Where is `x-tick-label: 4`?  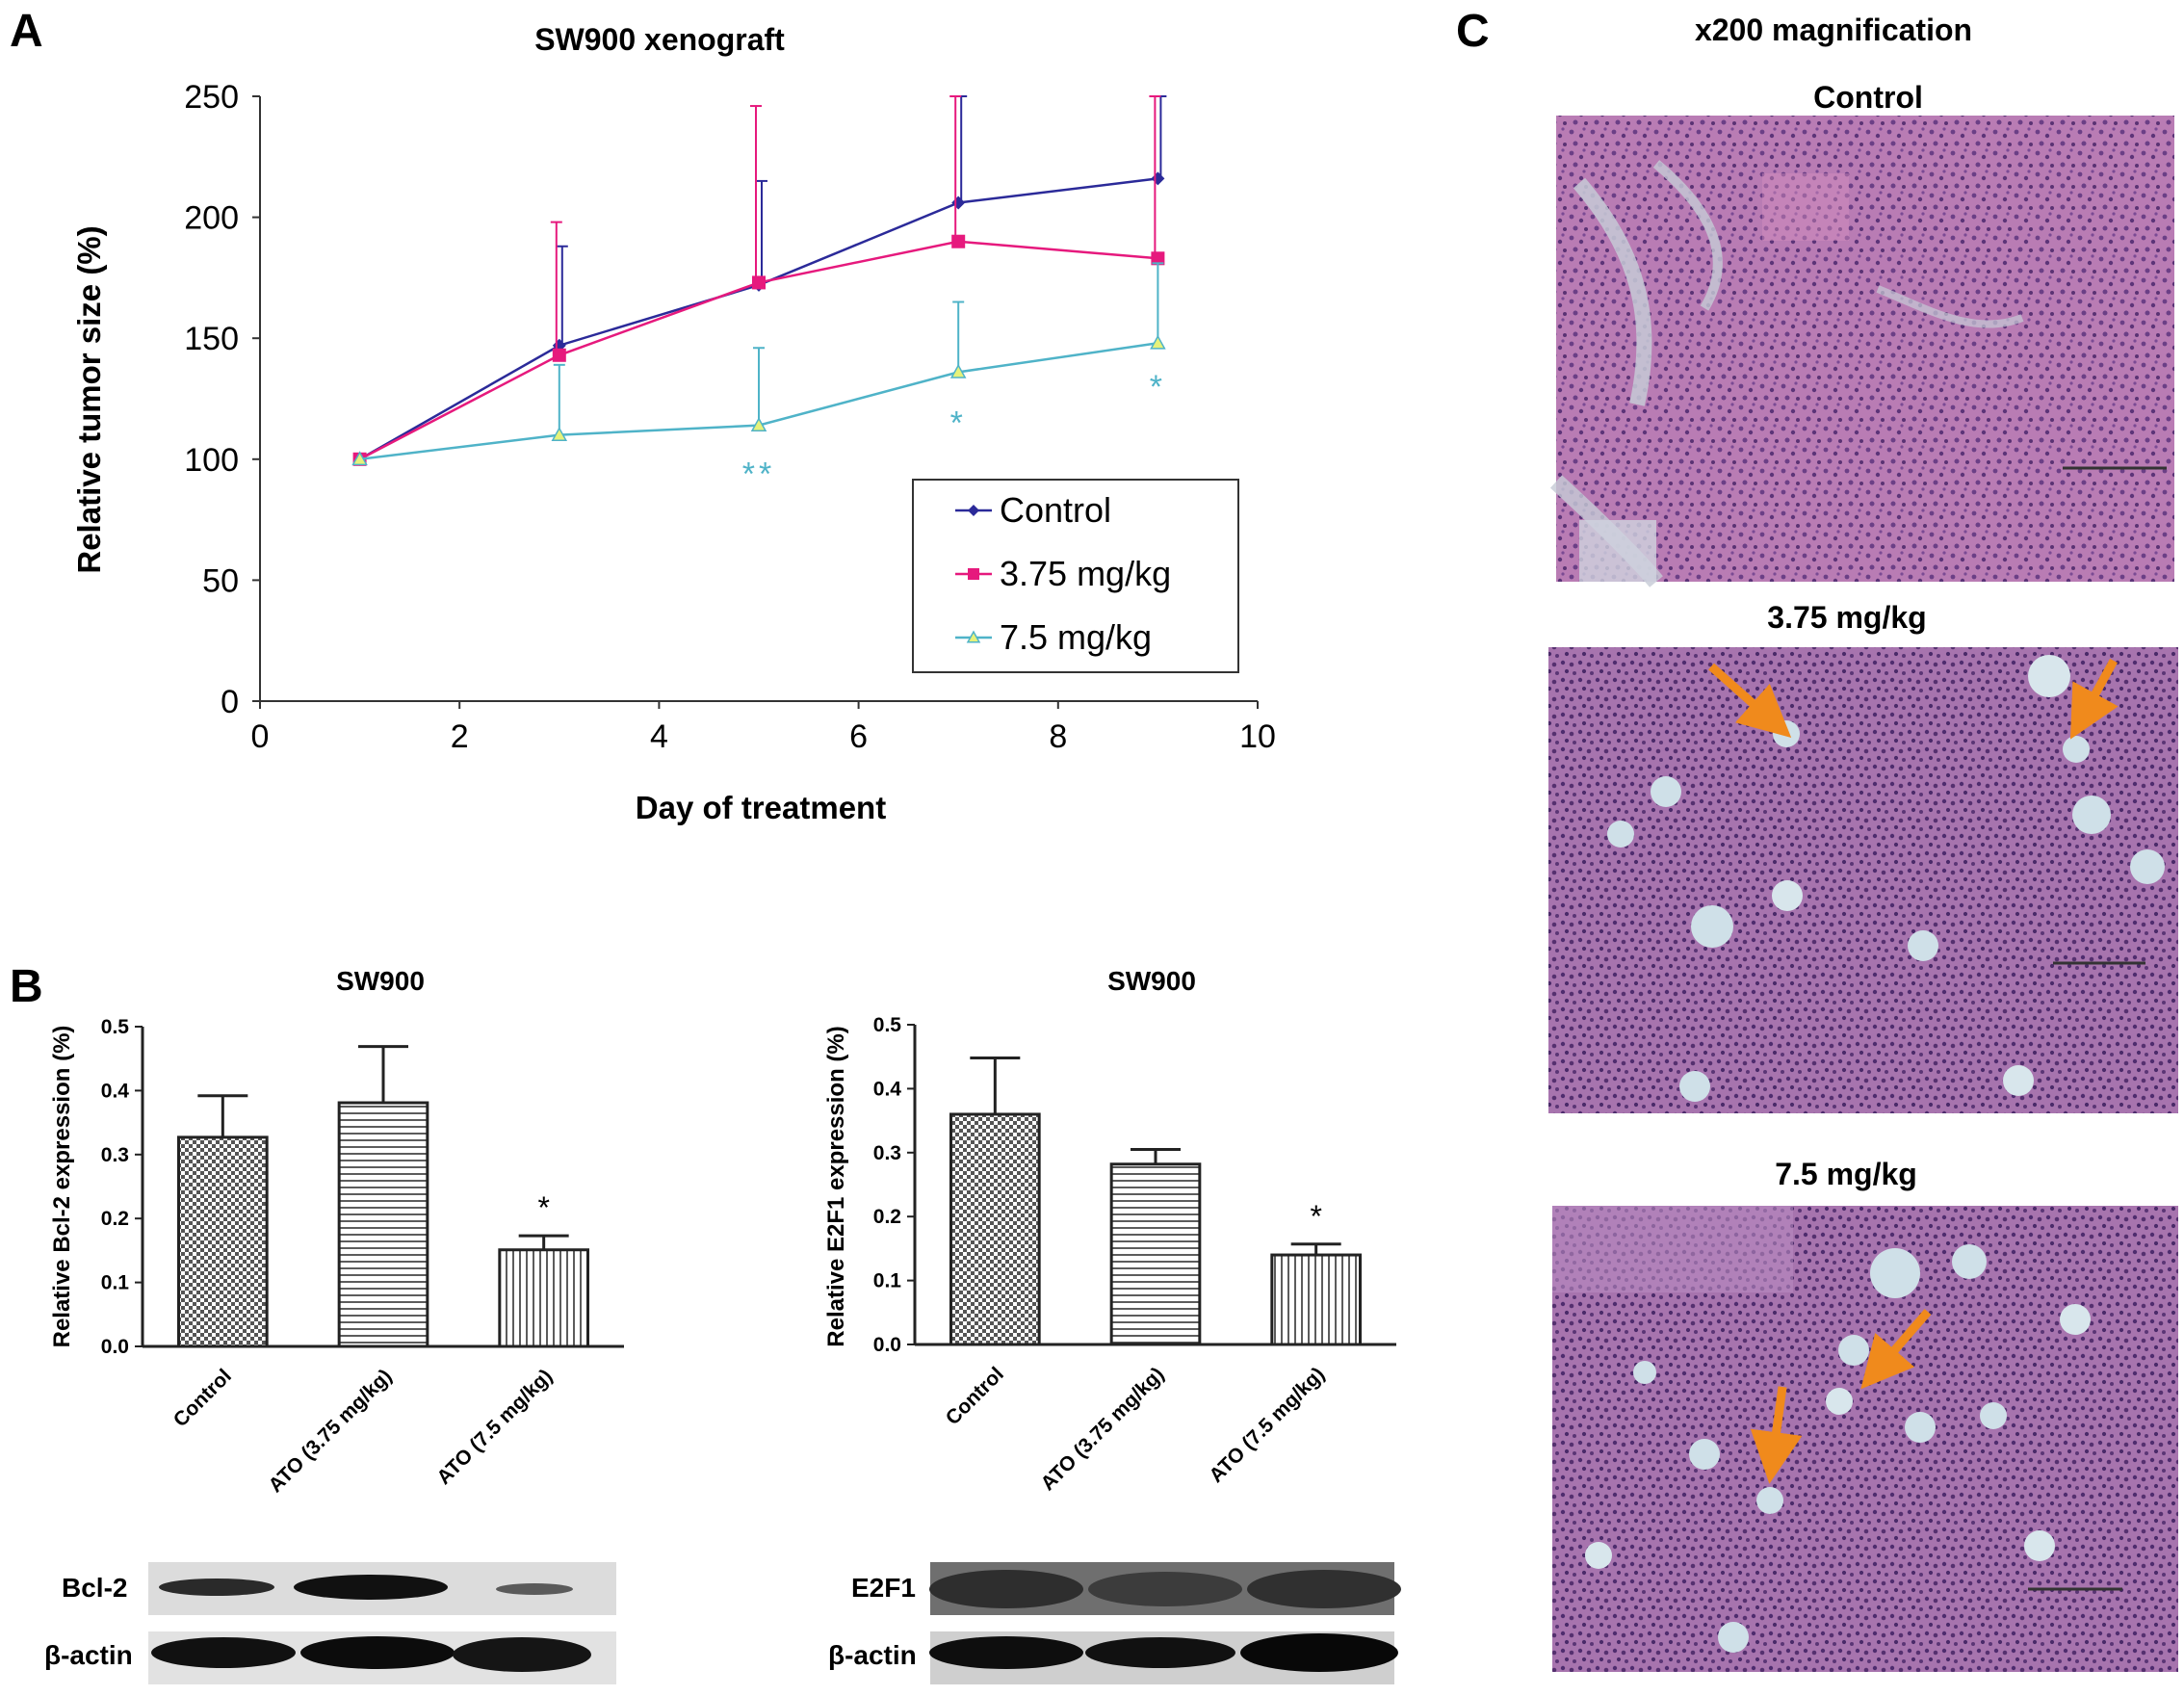 x-tick-label: 4 is located at coordinates (659, 736).